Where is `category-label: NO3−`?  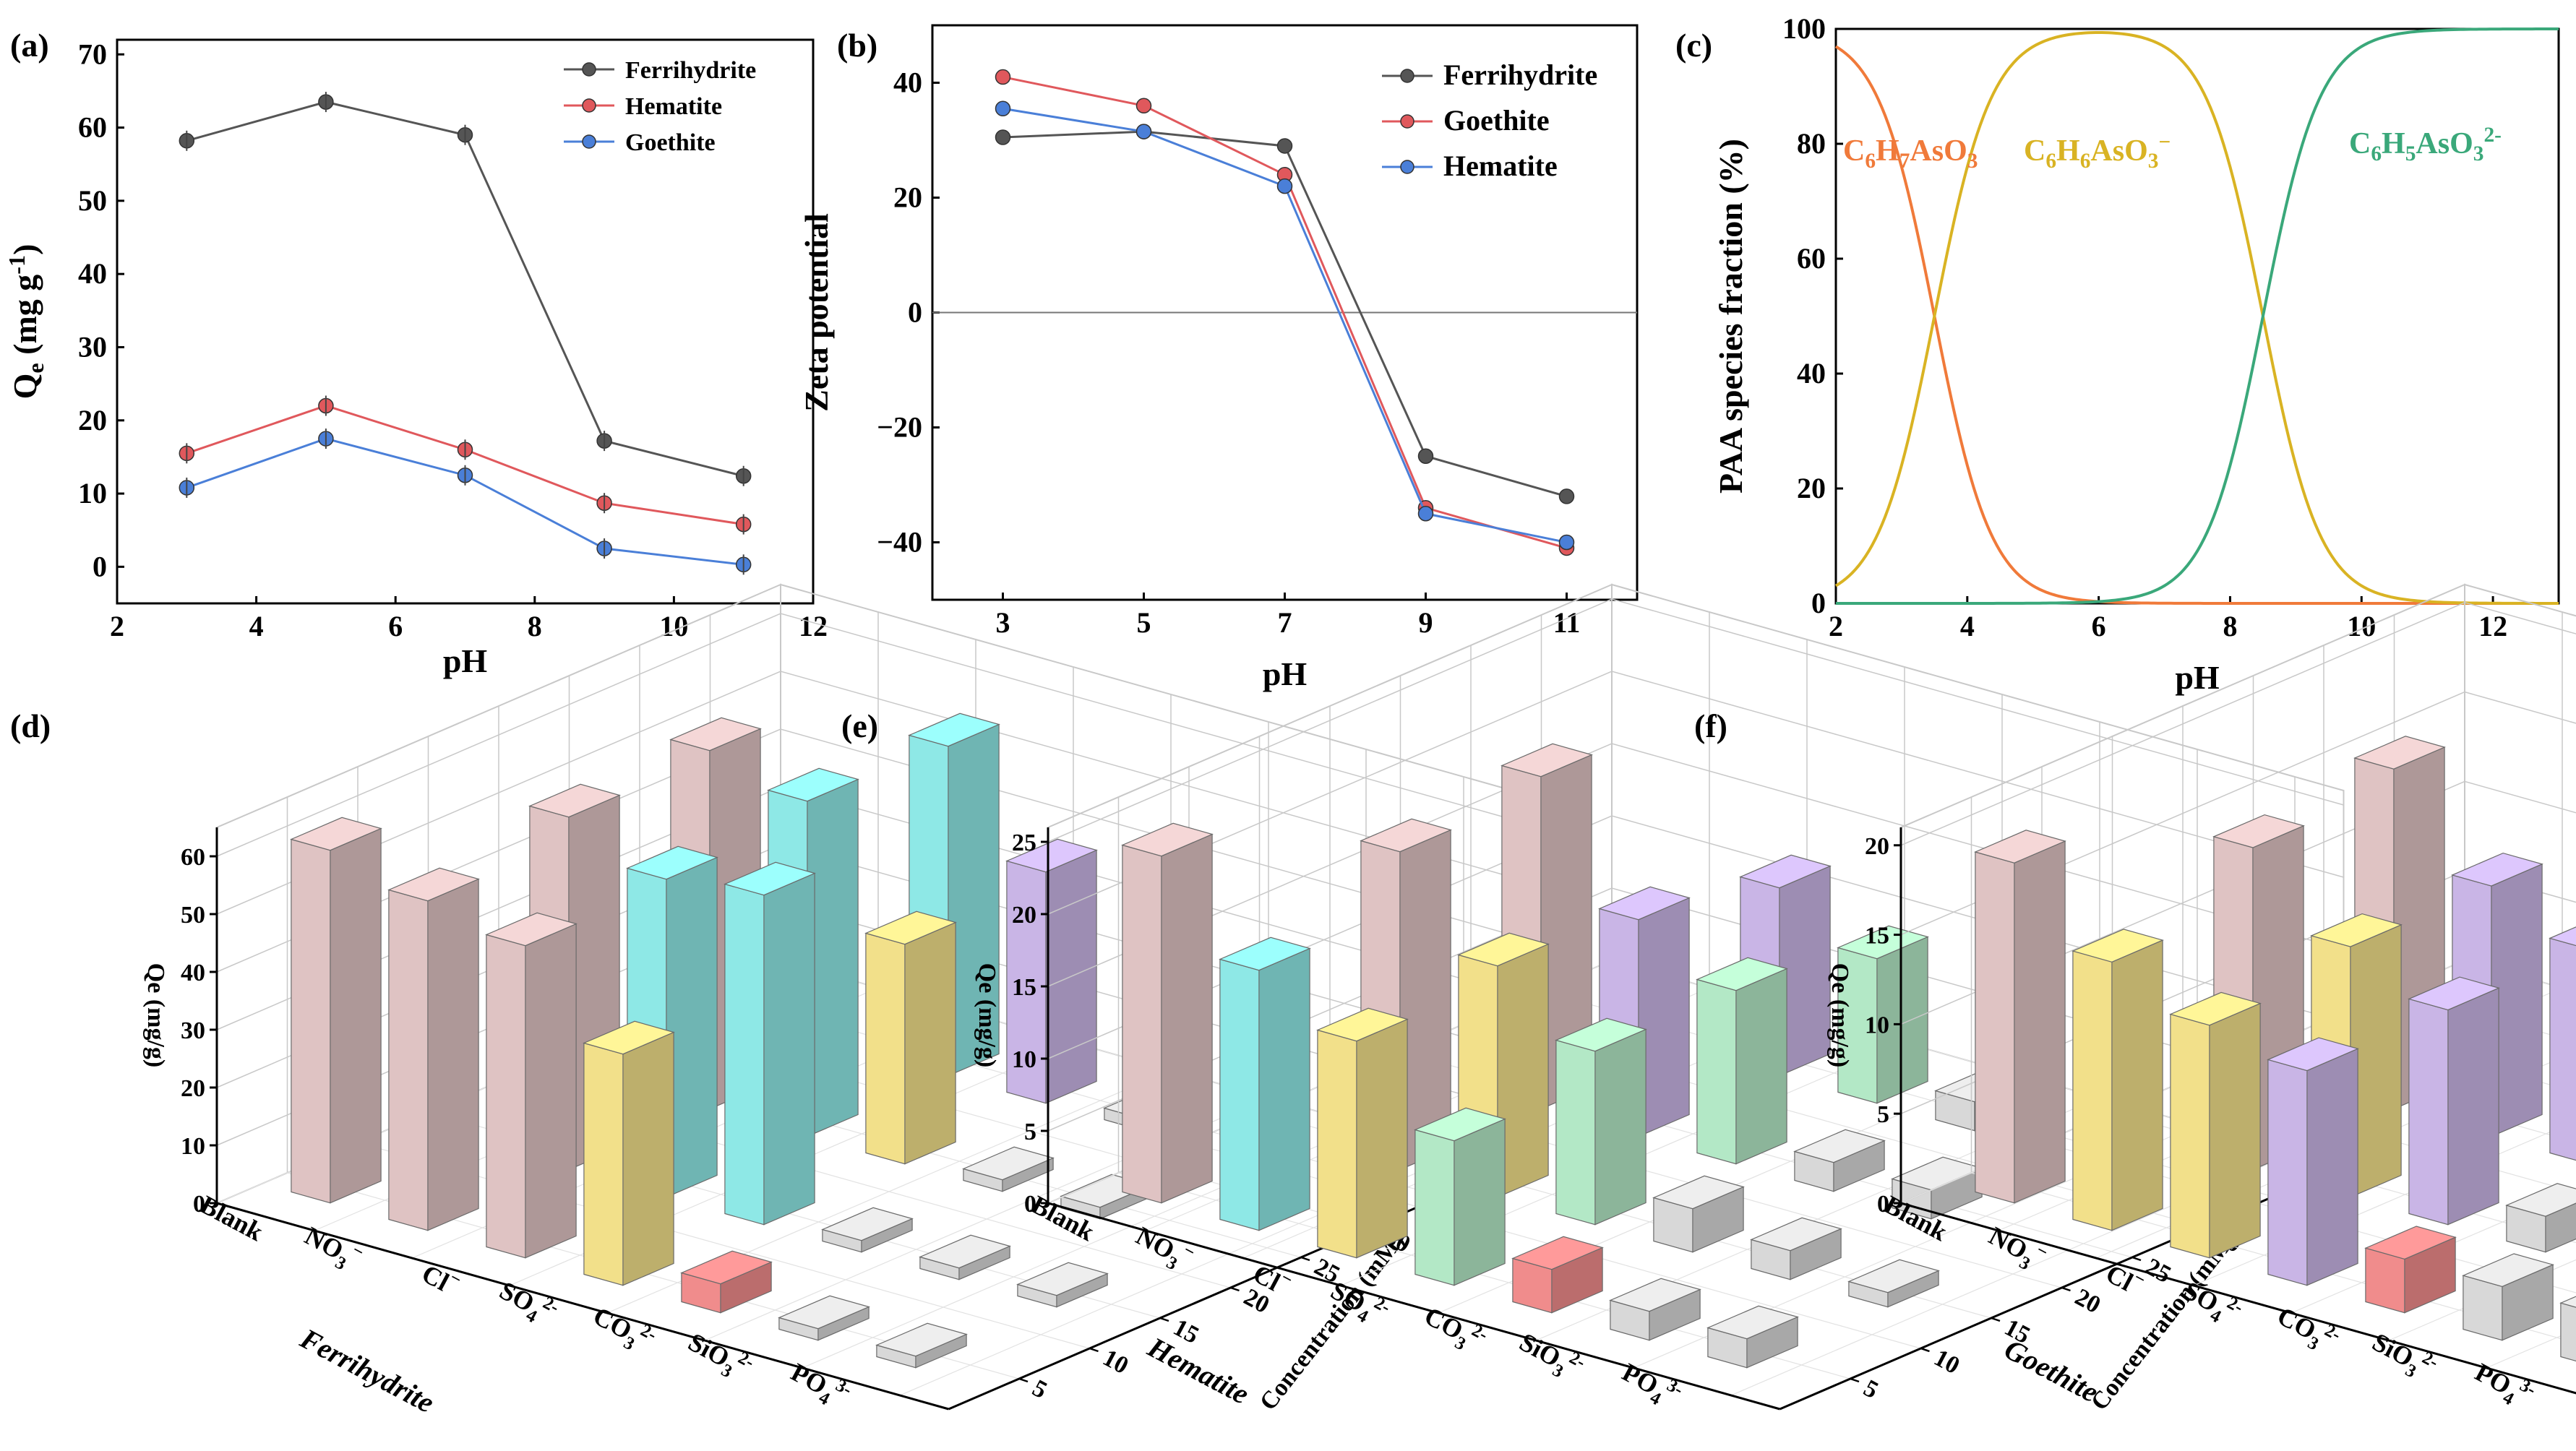 category-label: NO3− is located at coordinates (2017, 1248).